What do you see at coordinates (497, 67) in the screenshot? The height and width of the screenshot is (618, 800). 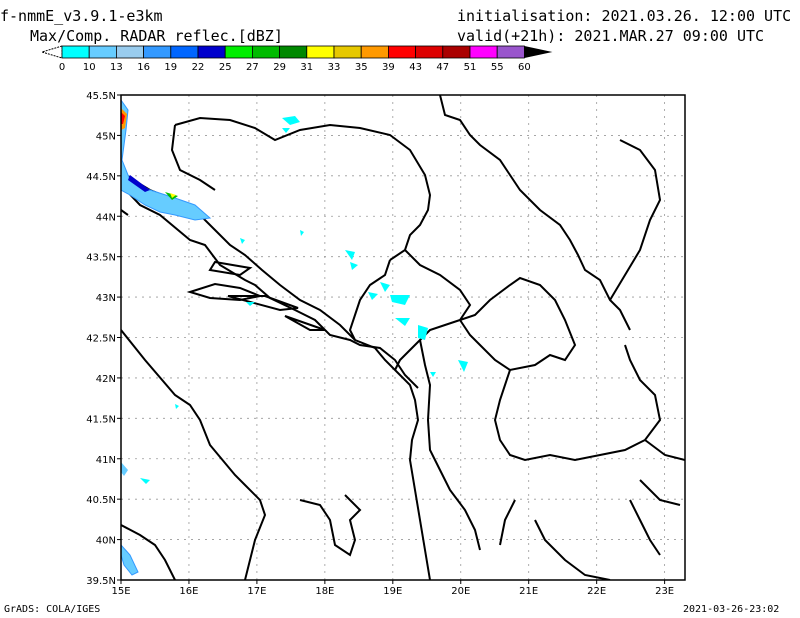 I see `colorbar-label: 55` at bounding box center [497, 67].